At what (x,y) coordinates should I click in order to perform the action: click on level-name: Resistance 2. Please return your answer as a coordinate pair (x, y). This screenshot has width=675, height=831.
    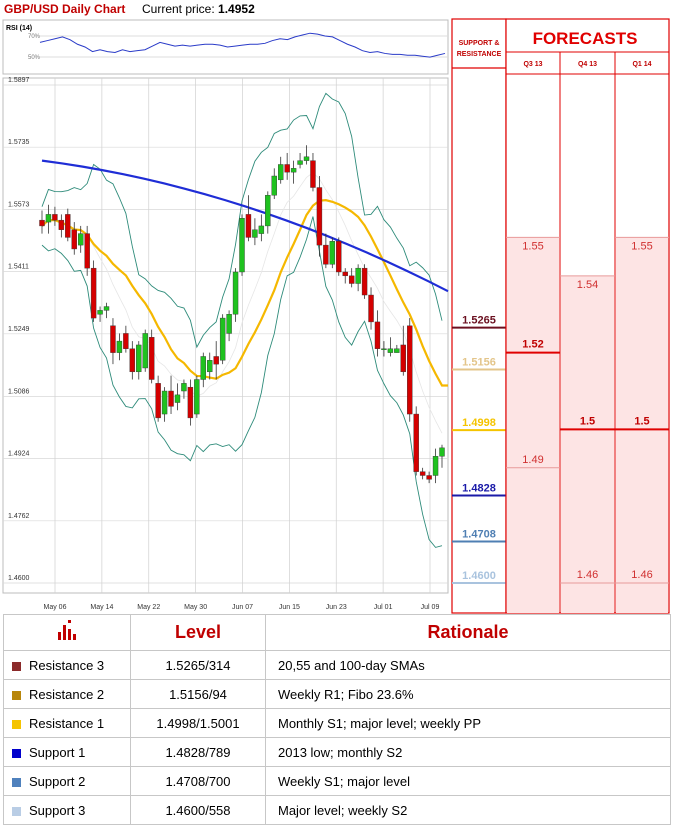
    Looking at the image, I should click on (67, 694).